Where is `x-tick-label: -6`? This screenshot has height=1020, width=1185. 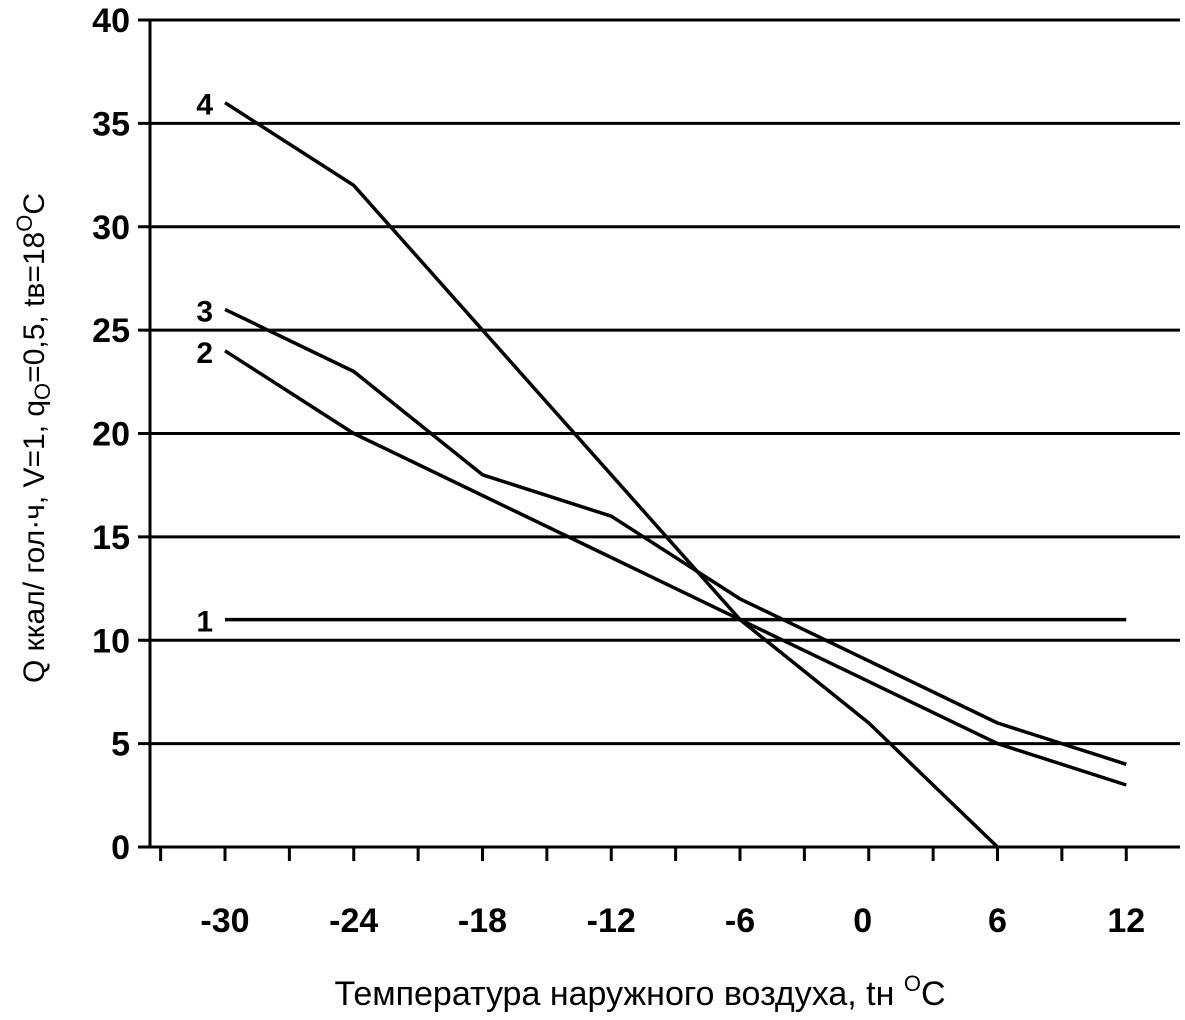
x-tick-label: -6 is located at coordinates (740, 921).